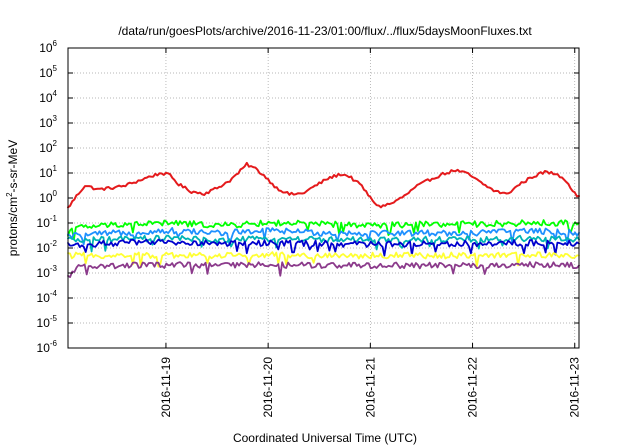 Image resolution: width=640 pixels, height=448 pixels. I want to click on y-tick-label: 10³, so click(48, 122).